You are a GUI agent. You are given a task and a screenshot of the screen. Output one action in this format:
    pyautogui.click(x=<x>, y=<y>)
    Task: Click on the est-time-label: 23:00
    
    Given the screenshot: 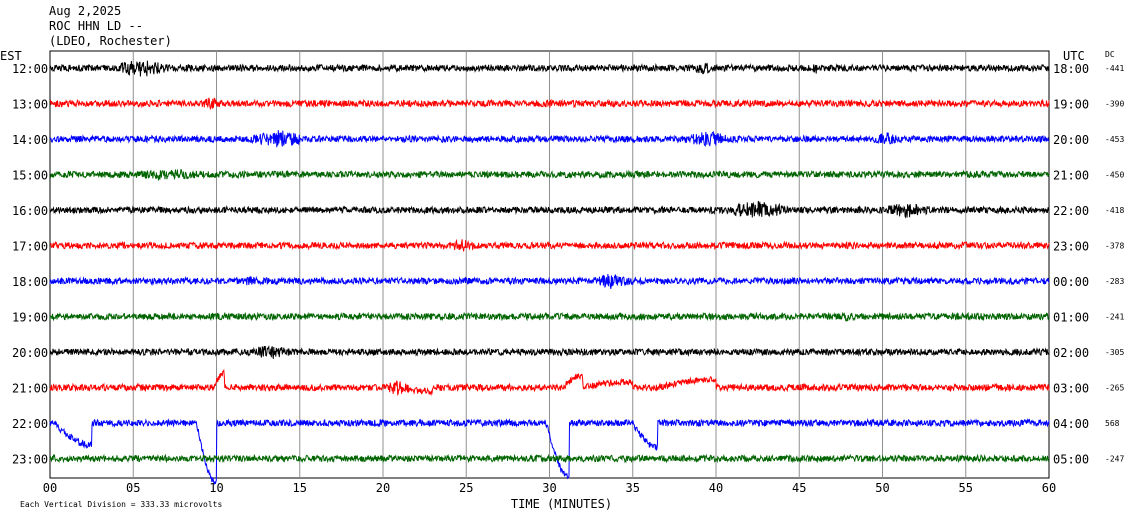 What is the action you would take?
    pyautogui.click(x=30, y=460)
    